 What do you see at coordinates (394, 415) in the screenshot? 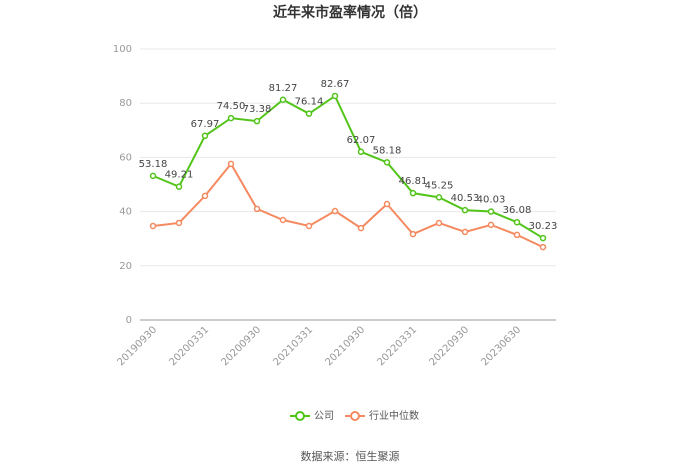
I see `legend-label: 行业中位数` at bounding box center [394, 415].